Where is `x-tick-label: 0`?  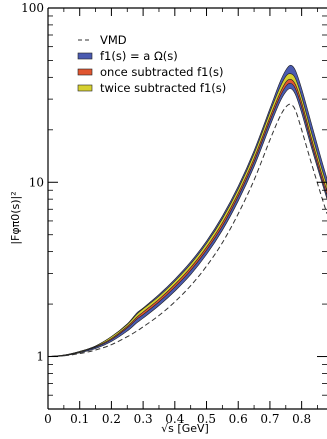 x-tick-label: 0 is located at coordinates (48, 419).